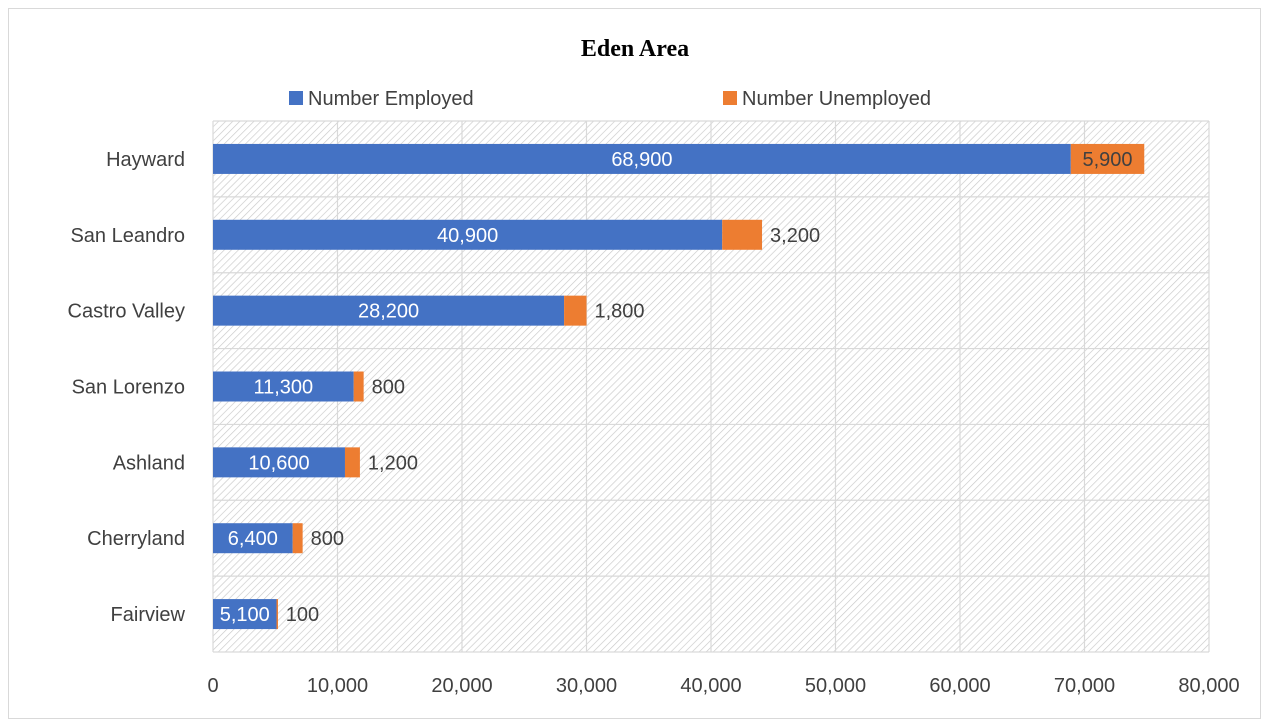 The image size is (1270, 727). I want to click on category-label: Cherryland, so click(136, 539).